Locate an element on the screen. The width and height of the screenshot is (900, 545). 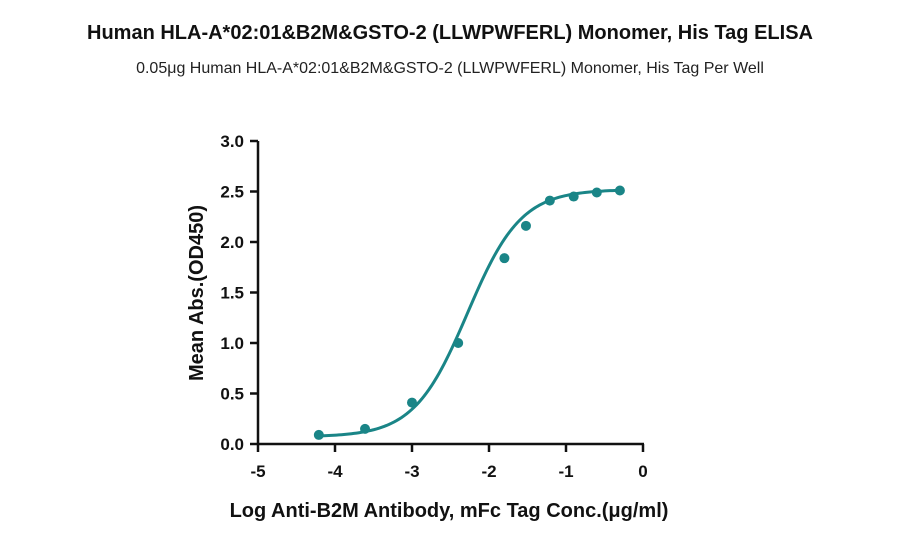
y-tick-label: 0.0 is located at coordinates (232, 444).